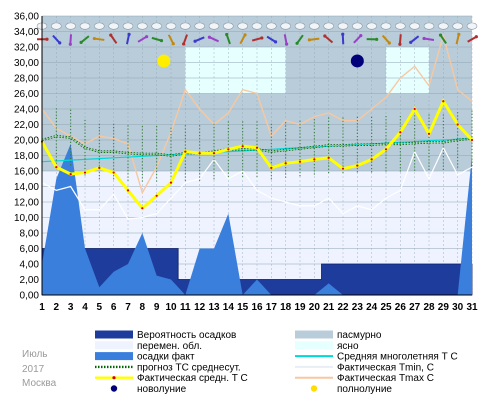 The image size is (486, 415). I want to click on x-tick-label: 12, so click(200, 307).